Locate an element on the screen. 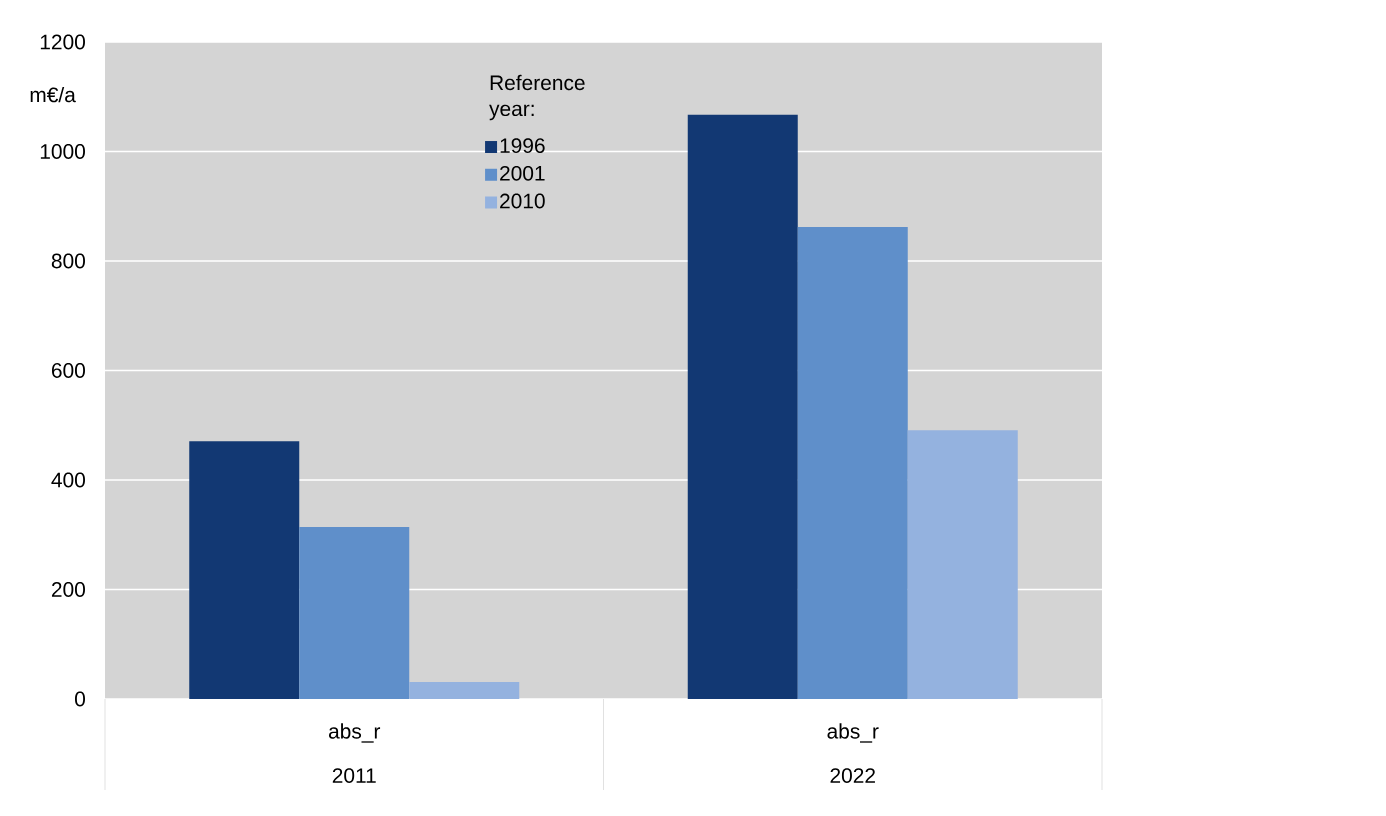  legend-label: 2001 is located at coordinates (522, 173).